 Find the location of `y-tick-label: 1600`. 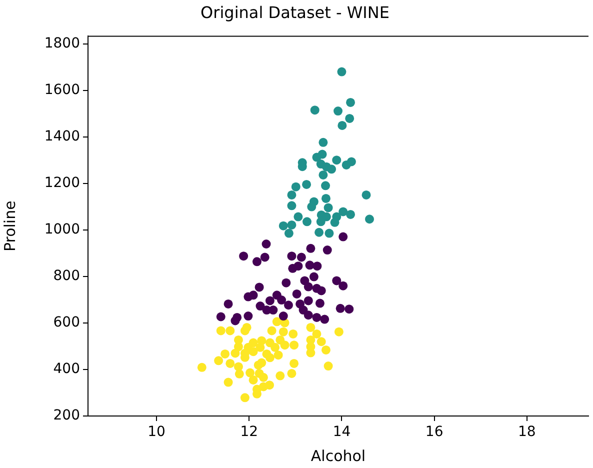

y-tick-label: 1600 is located at coordinates (62, 90).